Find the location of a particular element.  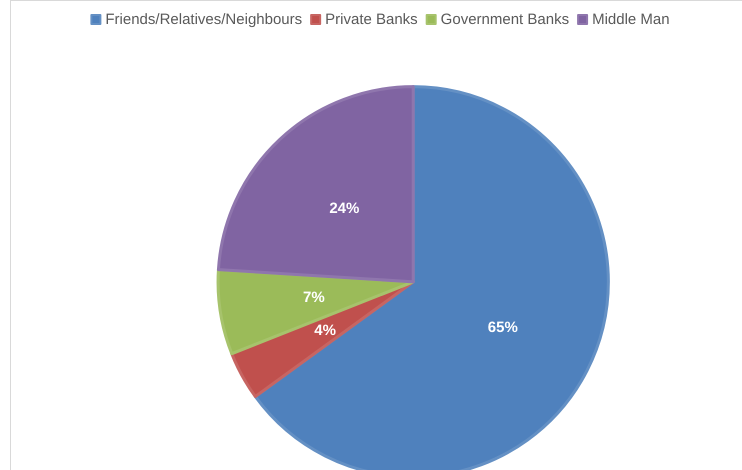

legend-label: Government Banks is located at coordinates (505, 19).